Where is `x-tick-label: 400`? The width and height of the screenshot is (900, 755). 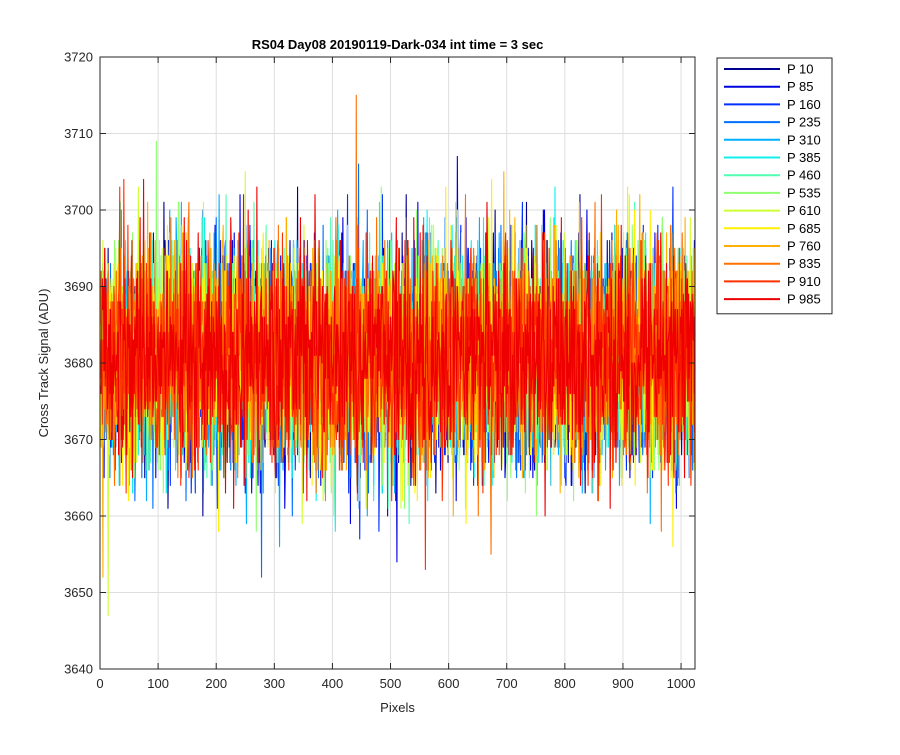 x-tick-label: 400 is located at coordinates (333, 683).